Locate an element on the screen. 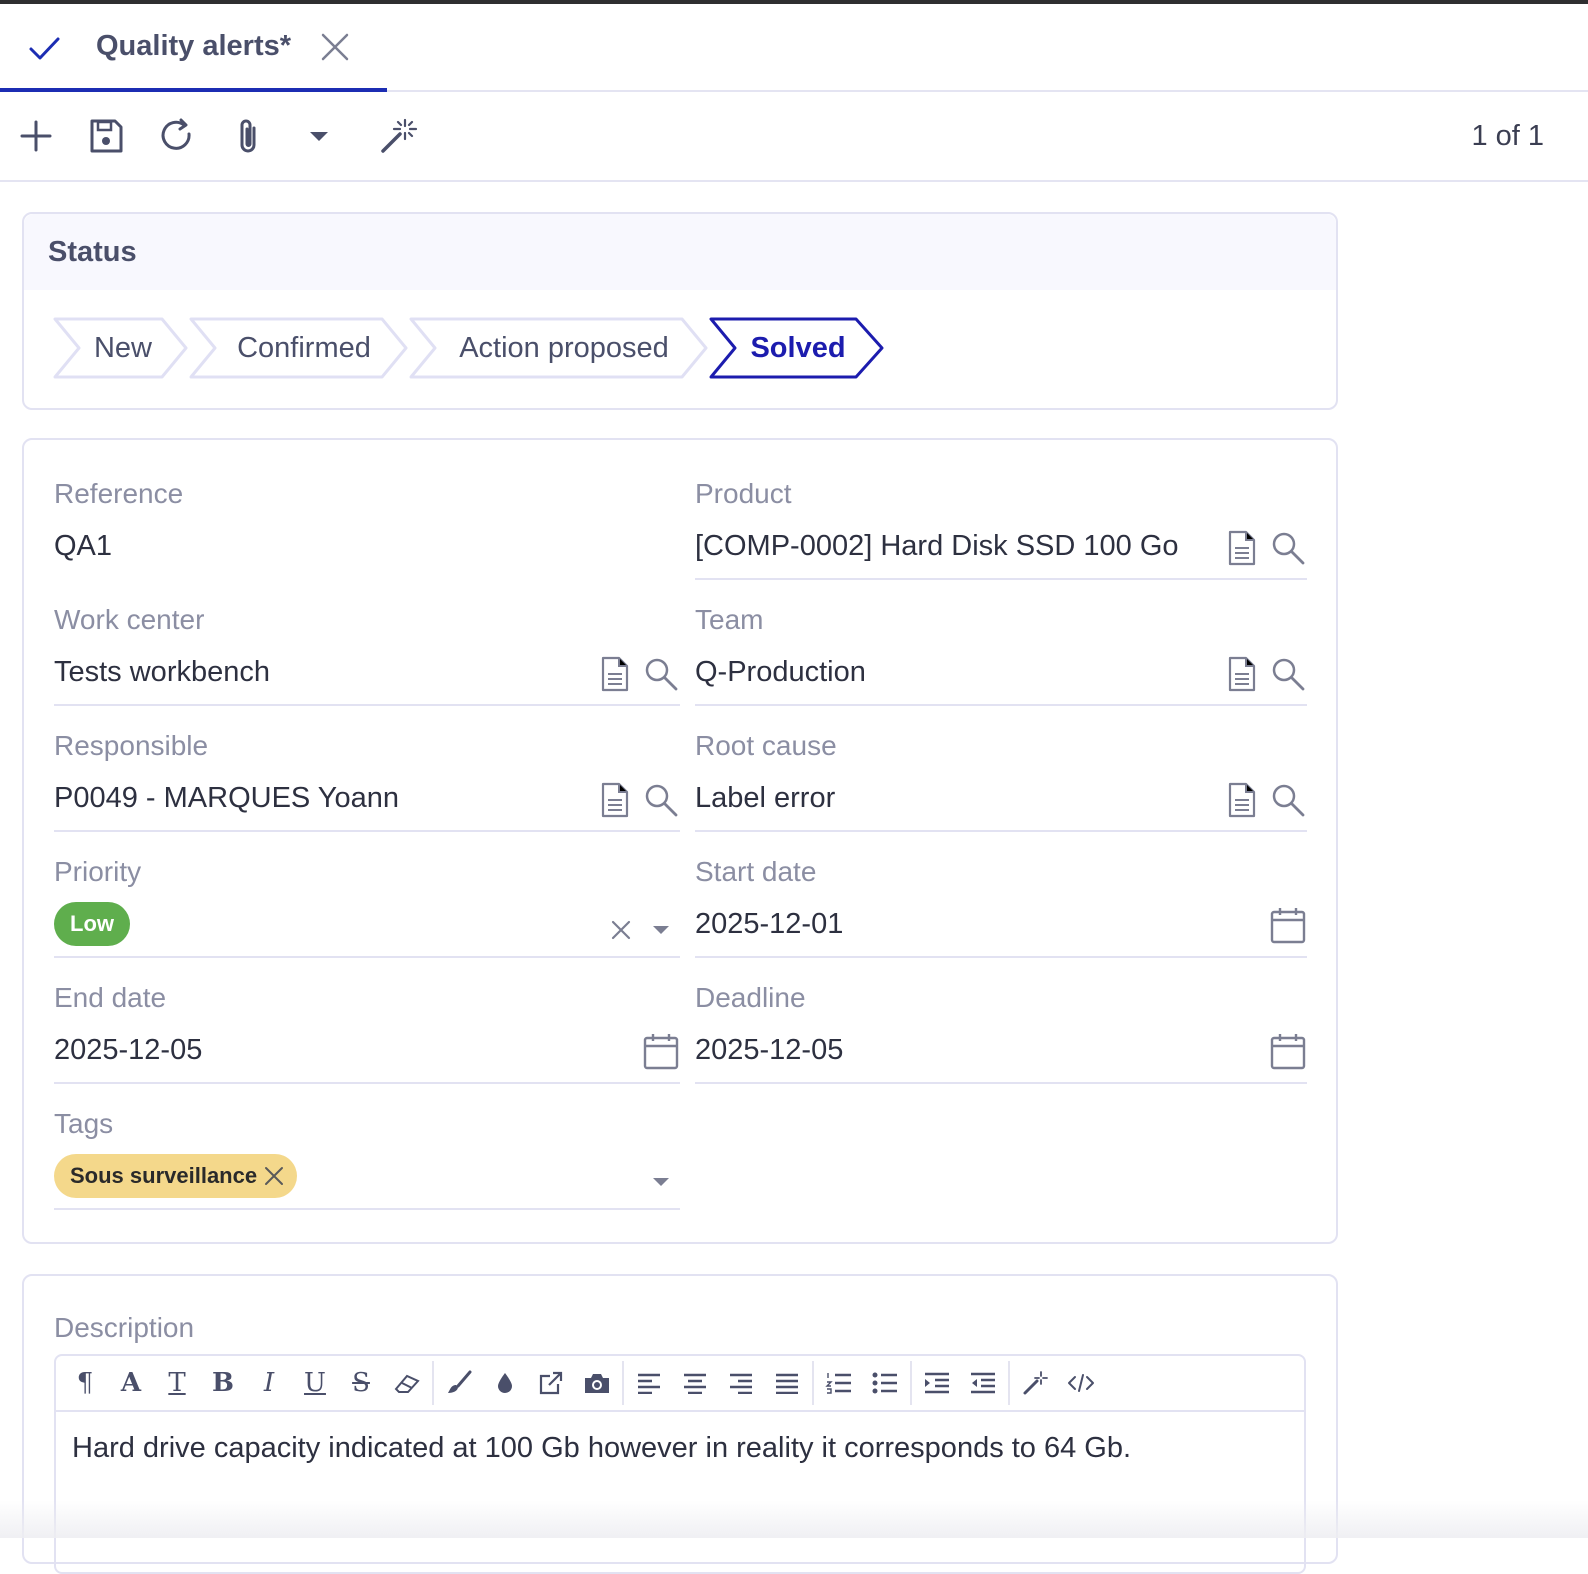 The width and height of the screenshot is (1588, 1574). status-title: Status is located at coordinates (92, 252).